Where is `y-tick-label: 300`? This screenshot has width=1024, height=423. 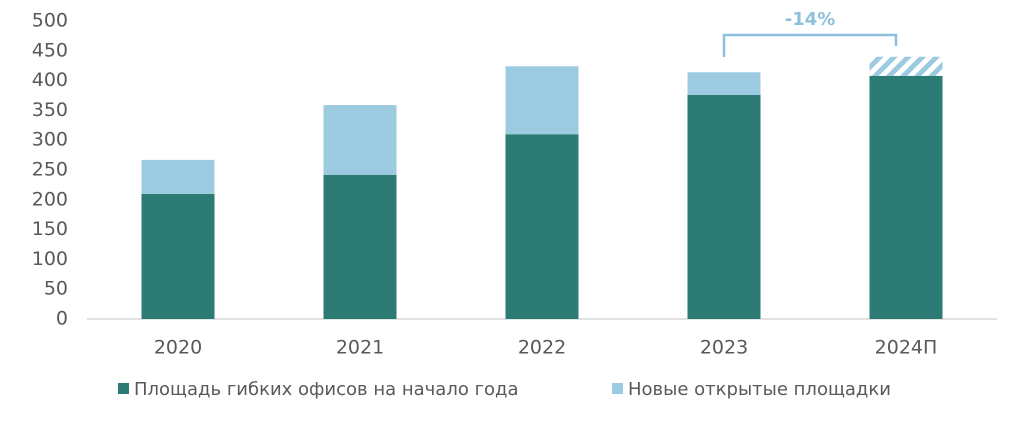
y-tick-label: 300 is located at coordinates (50, 140).